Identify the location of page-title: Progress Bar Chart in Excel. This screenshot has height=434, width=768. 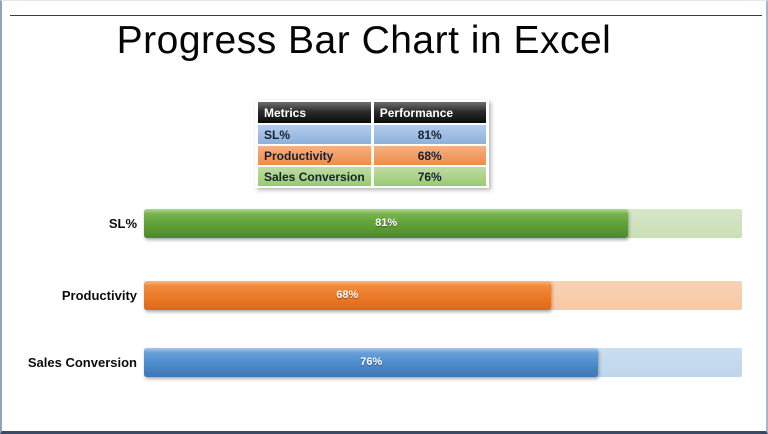
(364, 40).